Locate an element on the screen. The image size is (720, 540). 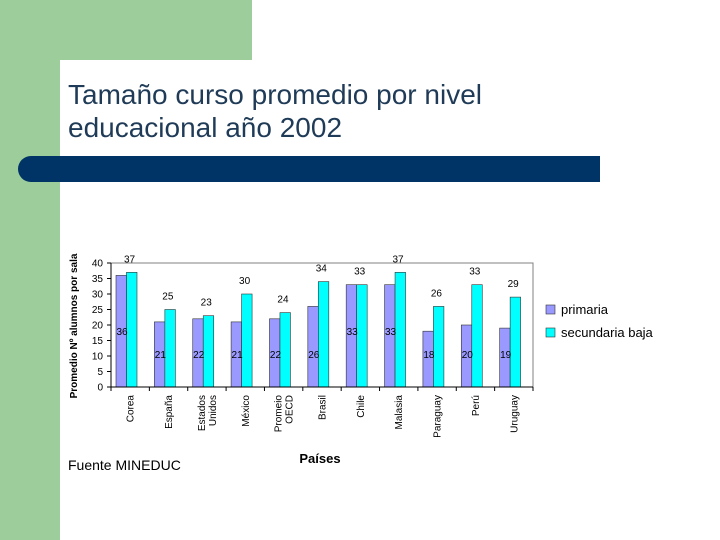
x-tick-label: Corea is located at coordinates (131, 409).